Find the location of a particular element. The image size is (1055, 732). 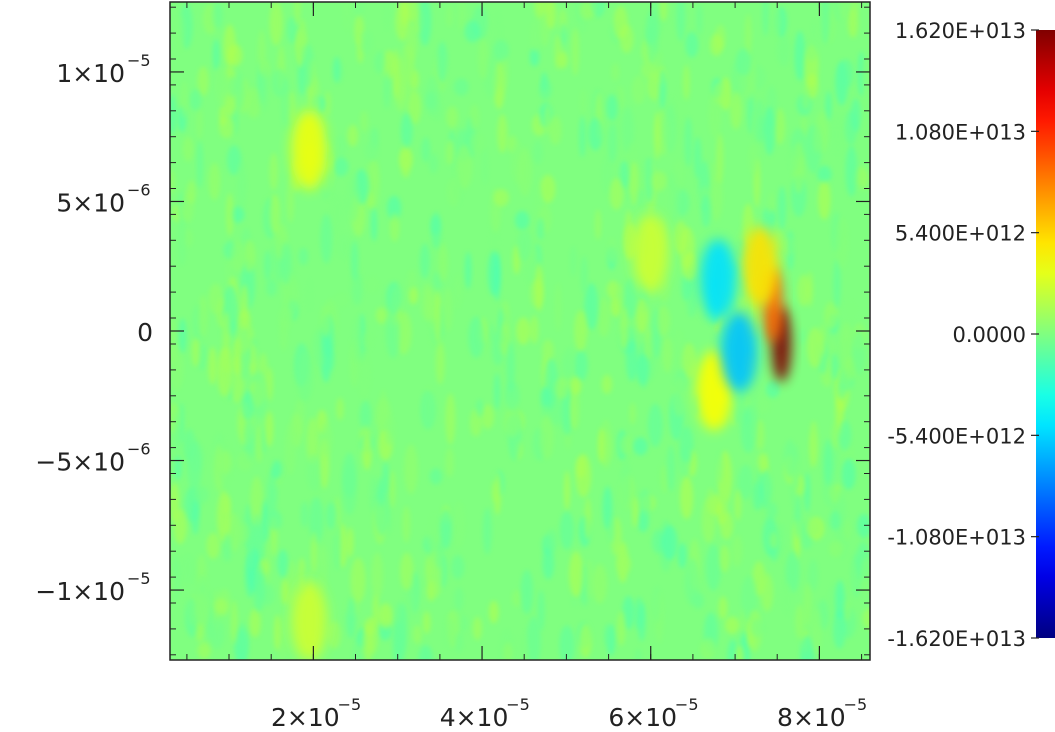

x-tick-exponent: −5 is located at coordinates (687, 704).